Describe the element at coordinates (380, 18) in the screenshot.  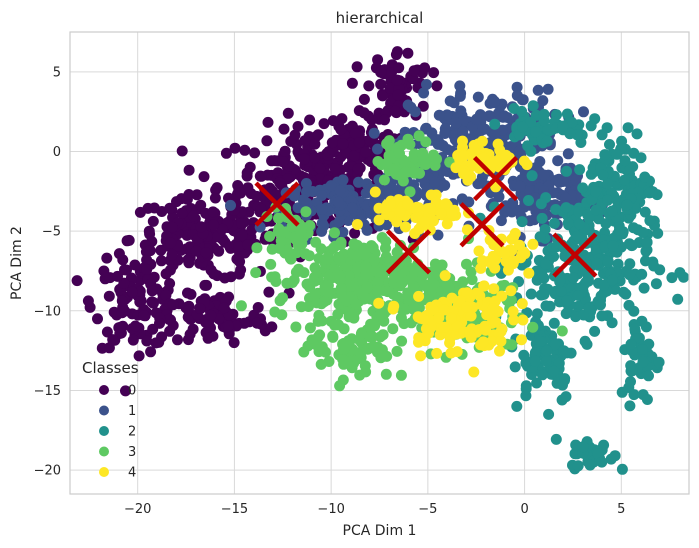
I see `chart-title: hierarchical` at that location.